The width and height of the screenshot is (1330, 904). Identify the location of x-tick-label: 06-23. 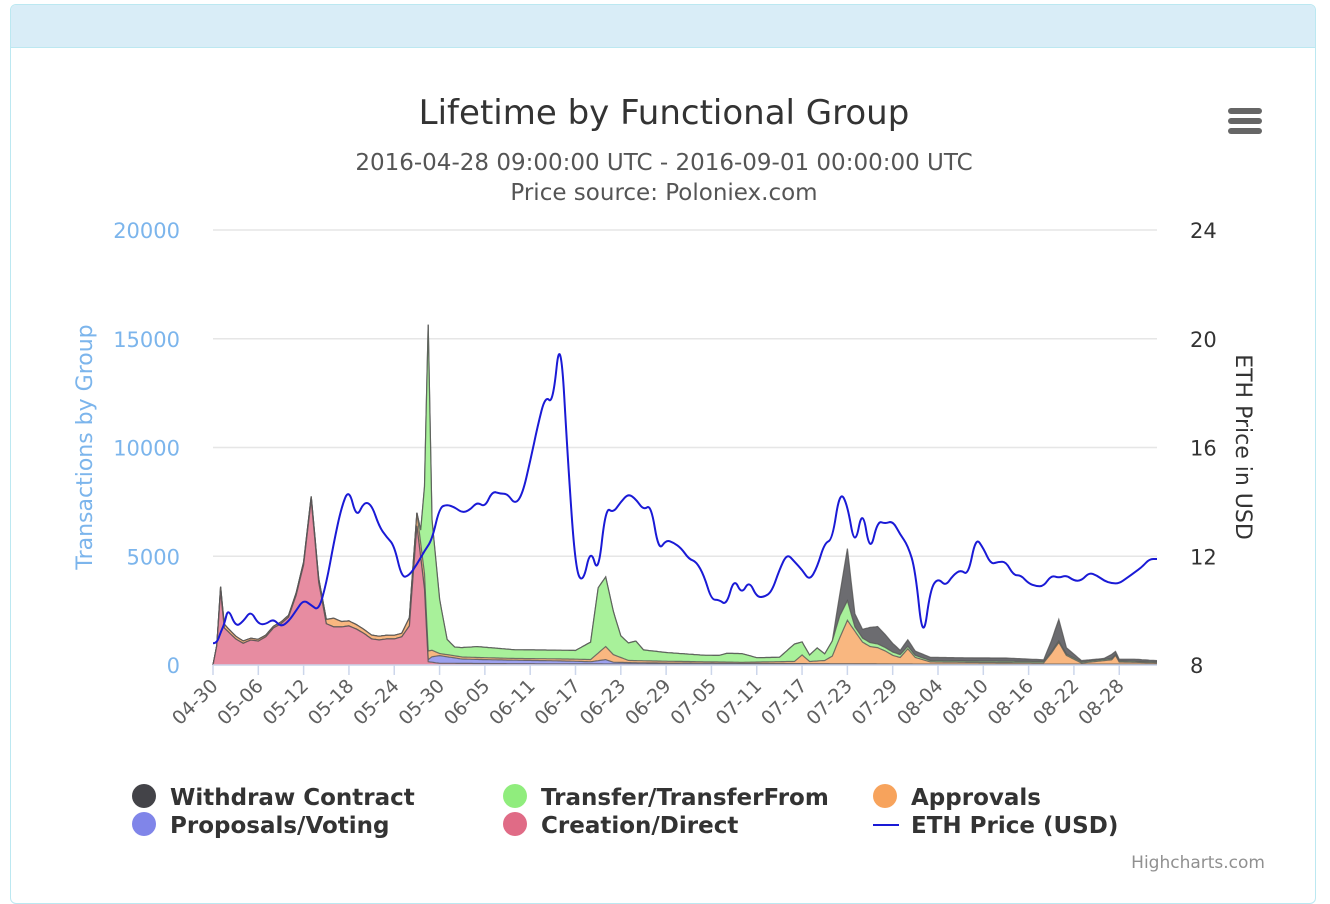
(603, 702).